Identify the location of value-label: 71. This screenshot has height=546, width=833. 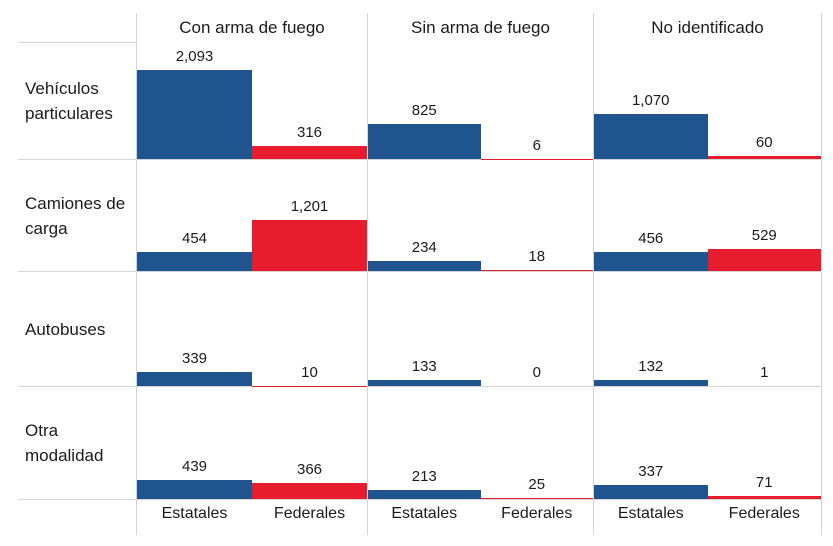
(764, 482).